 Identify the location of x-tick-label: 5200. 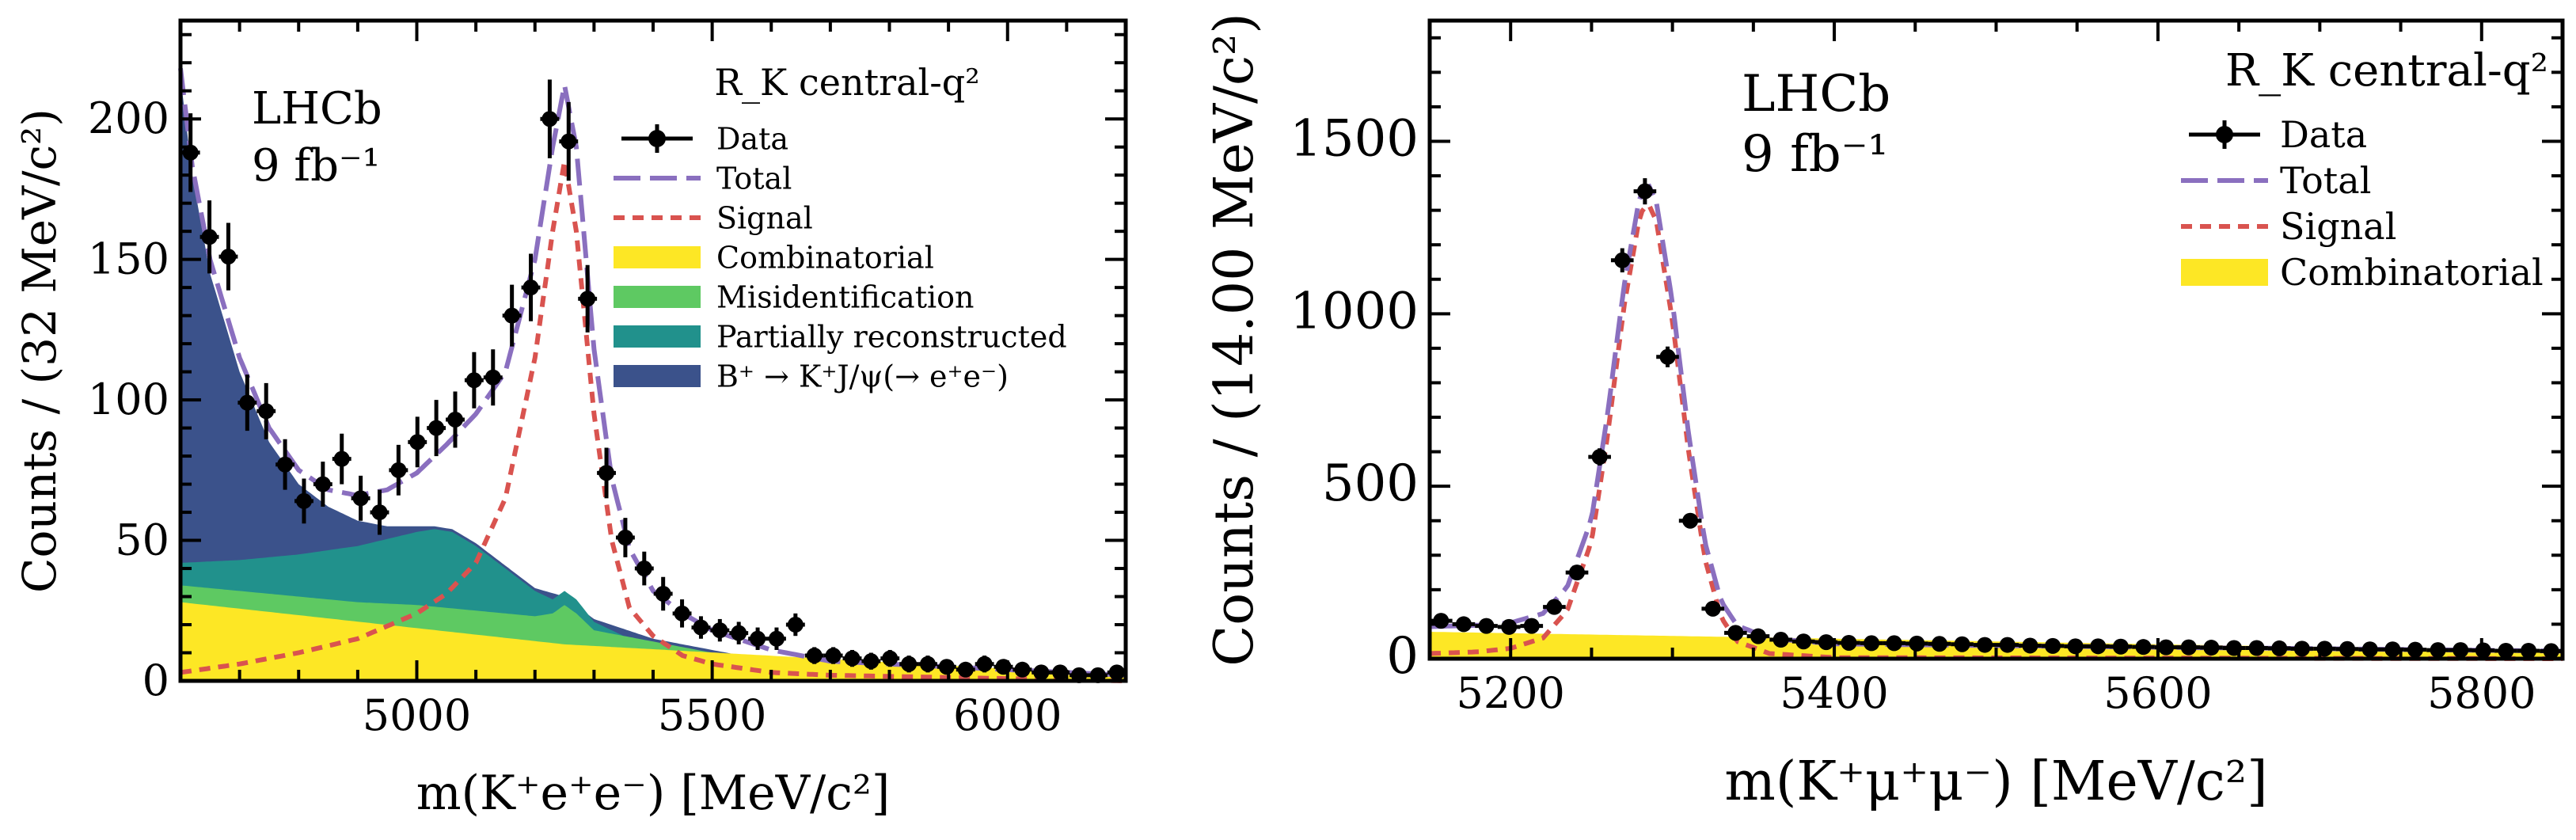
(1510, 693).